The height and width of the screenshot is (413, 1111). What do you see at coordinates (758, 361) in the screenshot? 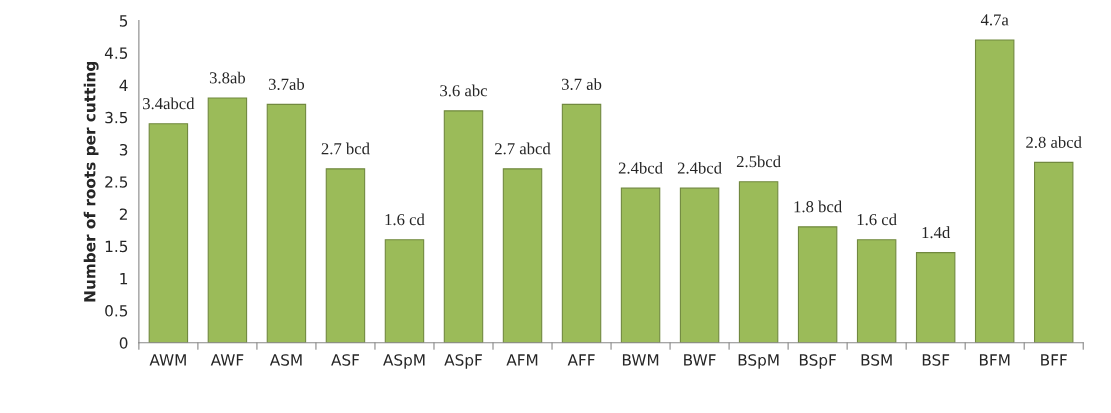
I see `x-tick-label: BSpM` at bounding box center [758, 361].